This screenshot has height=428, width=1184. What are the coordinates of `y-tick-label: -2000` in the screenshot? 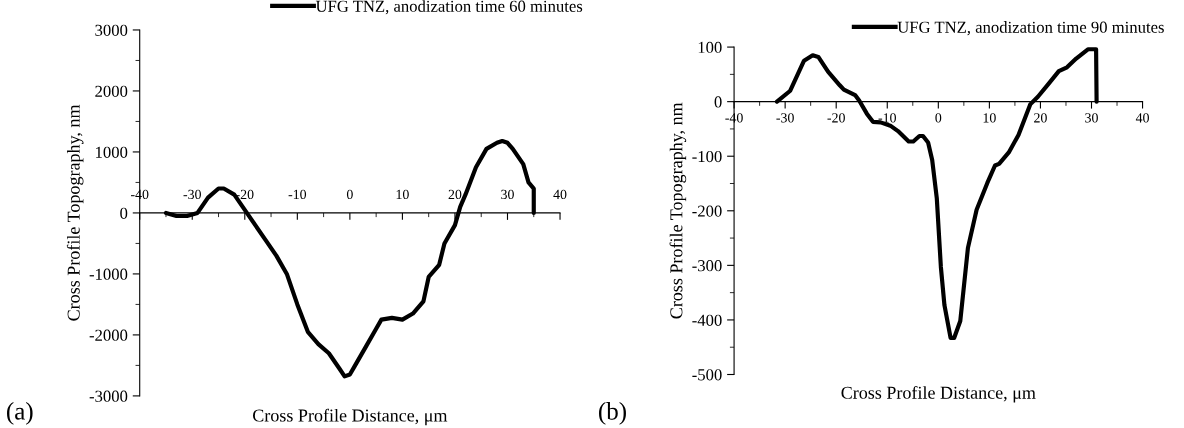 It's located at (108, 335).